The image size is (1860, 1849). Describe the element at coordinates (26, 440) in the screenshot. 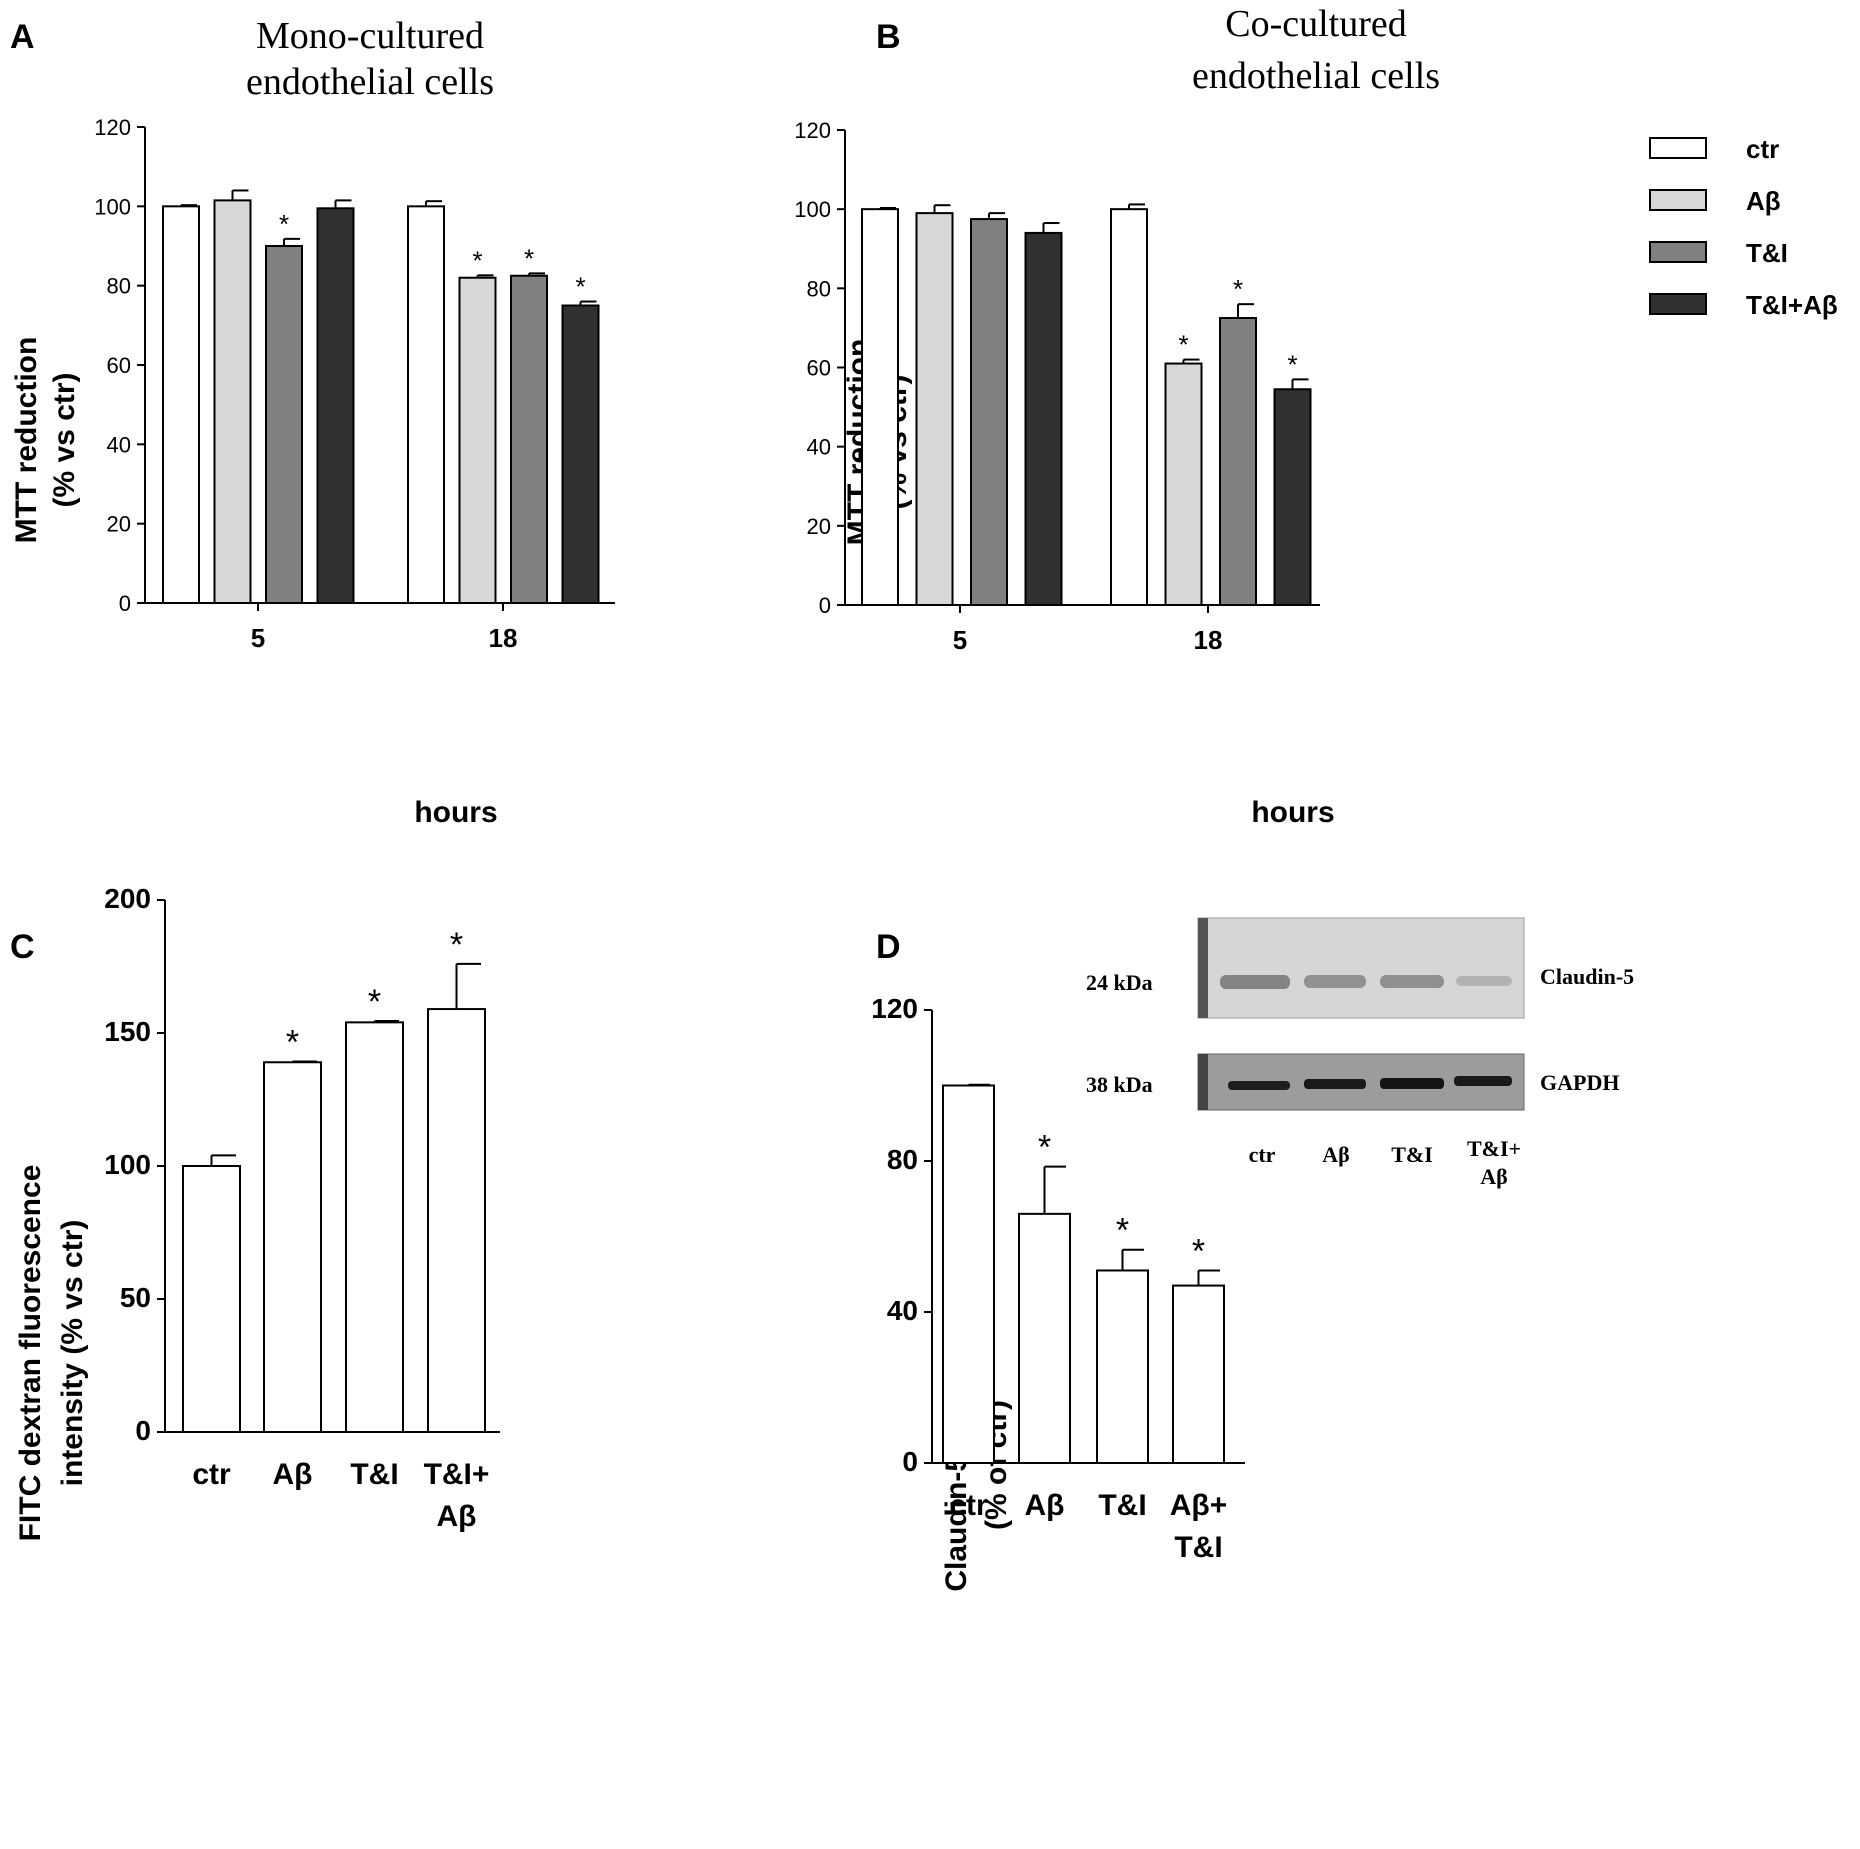

I see `chart-a-ylabel-line1: MTT reduction` at that location.